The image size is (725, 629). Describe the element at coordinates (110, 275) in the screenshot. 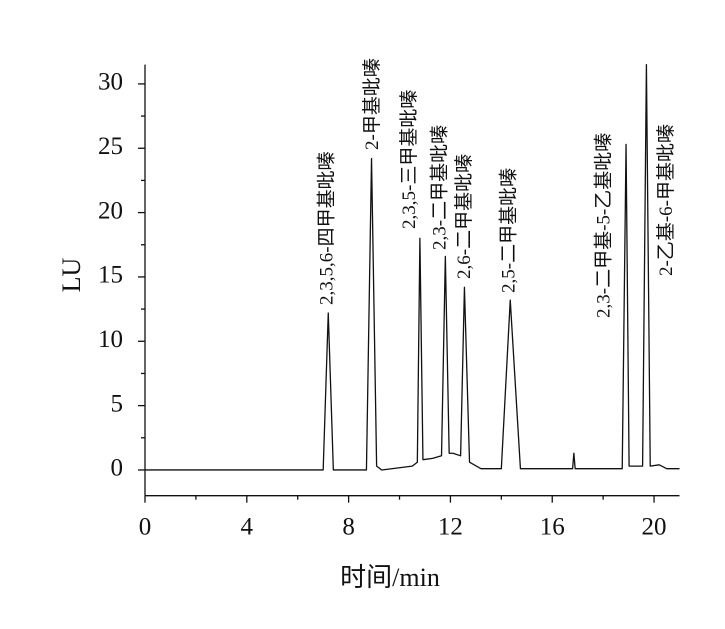

I see `y-tick-label: 15` at that location.